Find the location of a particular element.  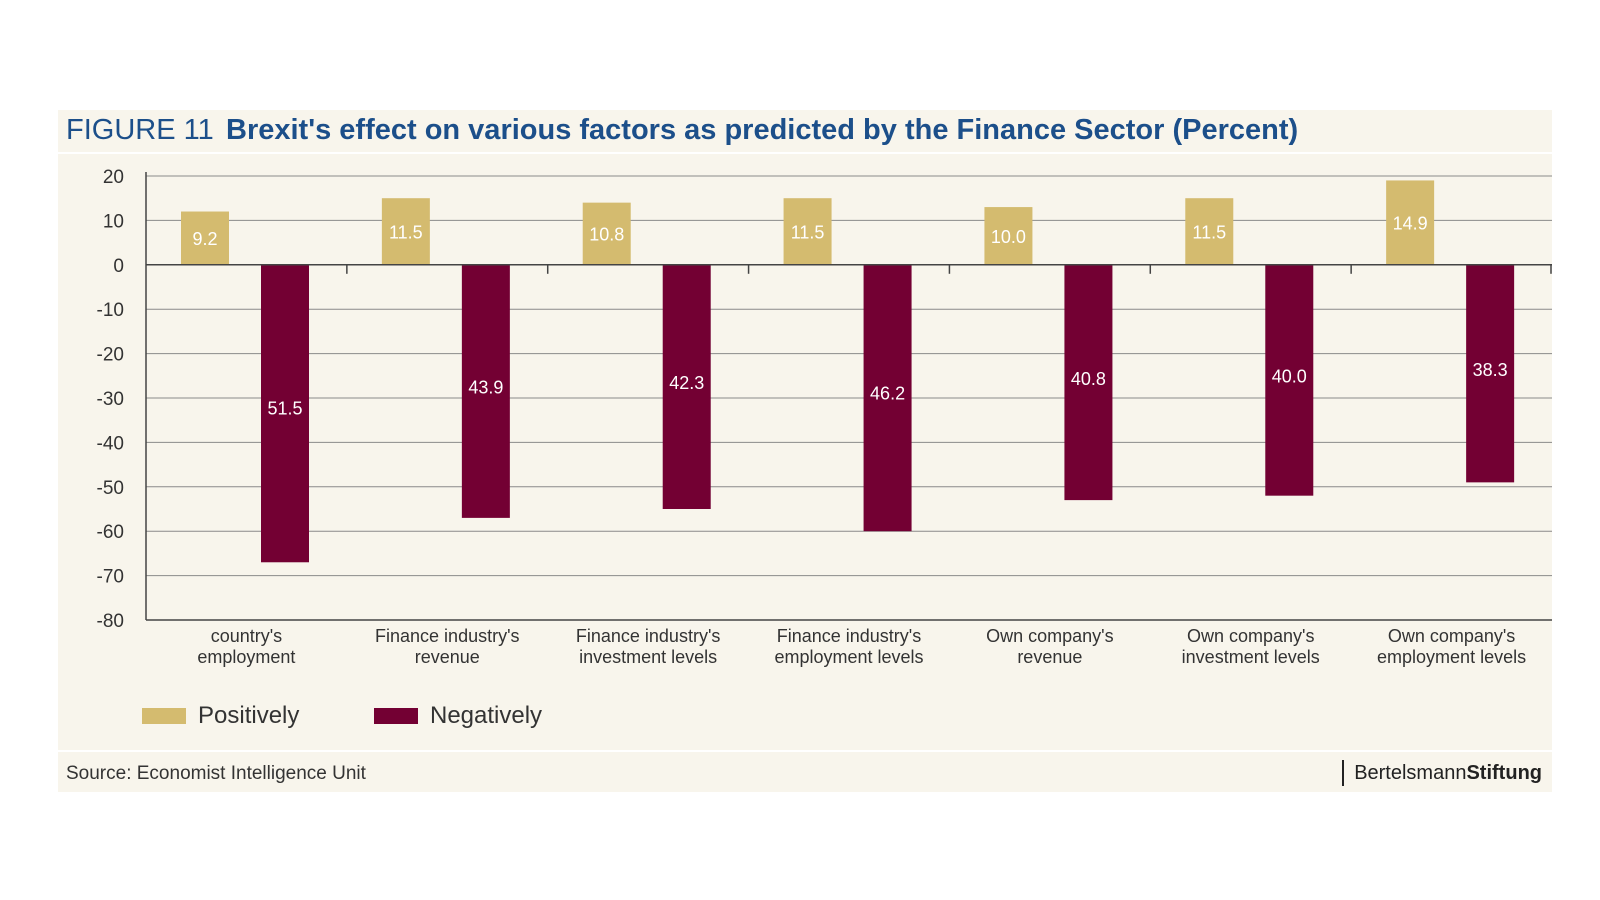

data-label-negatively: 40.0 is located at coordinates (1289, 377).